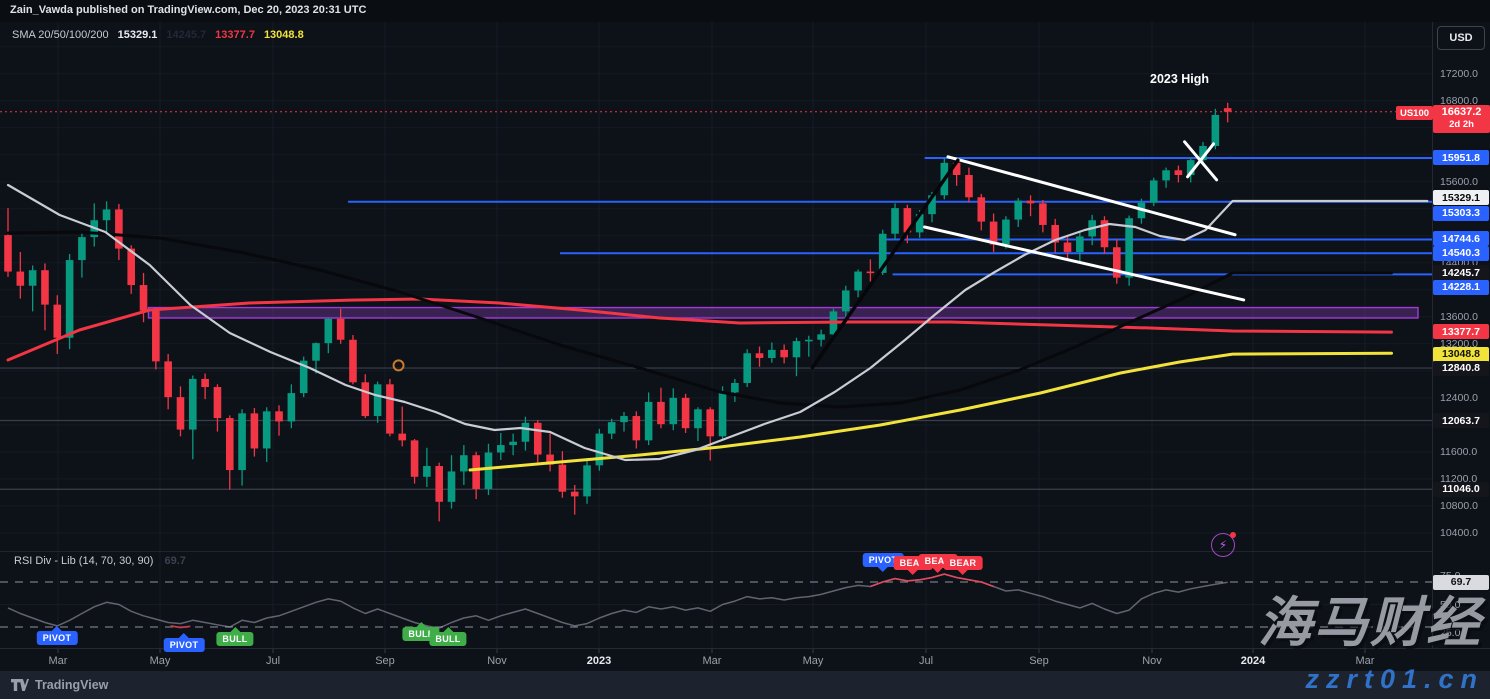 This screenshot has width=1490, height=699. I want to click on legend-title: SMA 20/50/100/200, so click(60, 35).